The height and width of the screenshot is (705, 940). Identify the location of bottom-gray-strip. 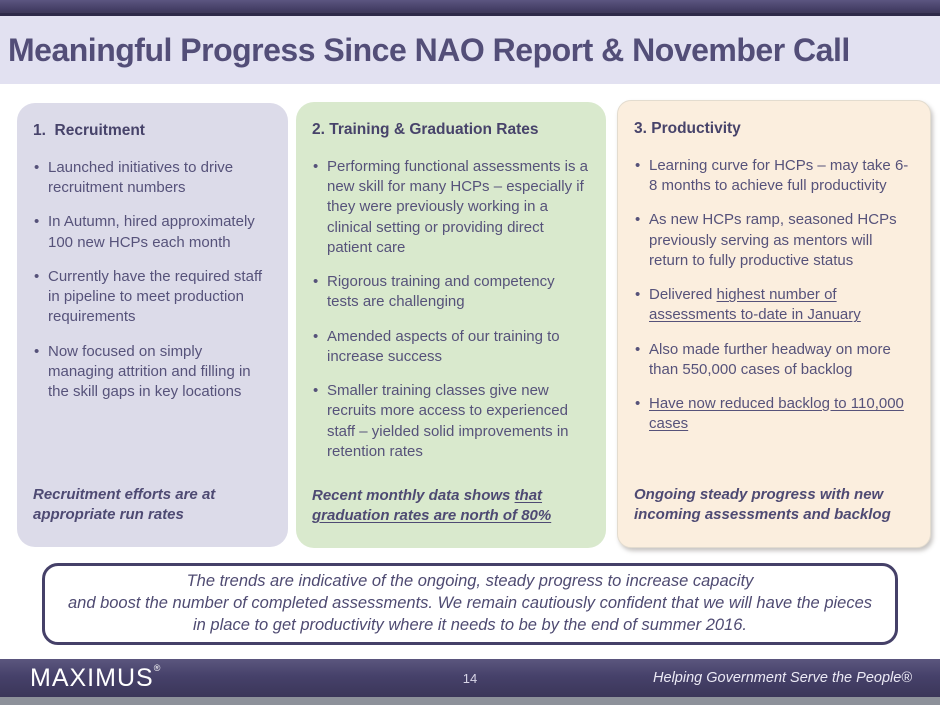
(470, 701).